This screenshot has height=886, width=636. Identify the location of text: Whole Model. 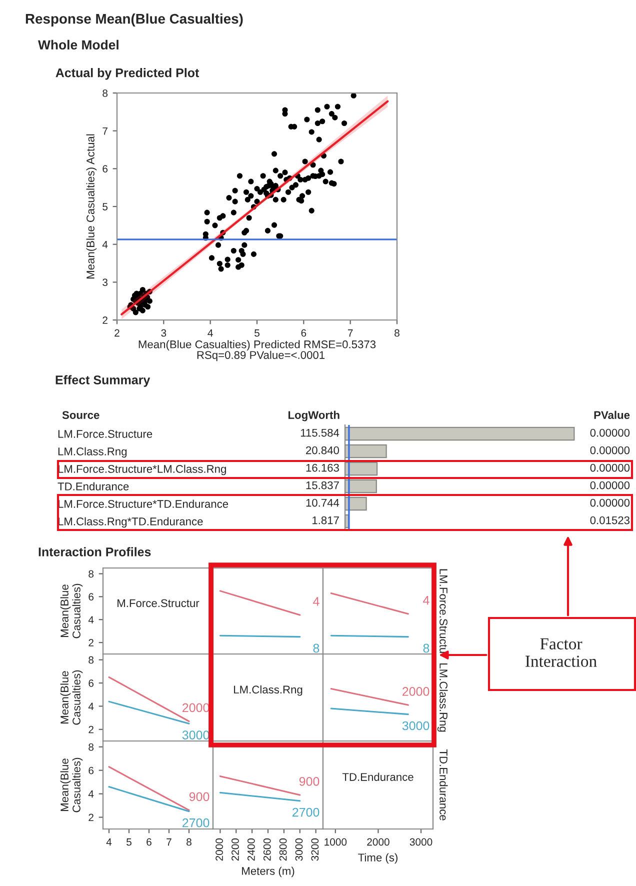
(78, 45).